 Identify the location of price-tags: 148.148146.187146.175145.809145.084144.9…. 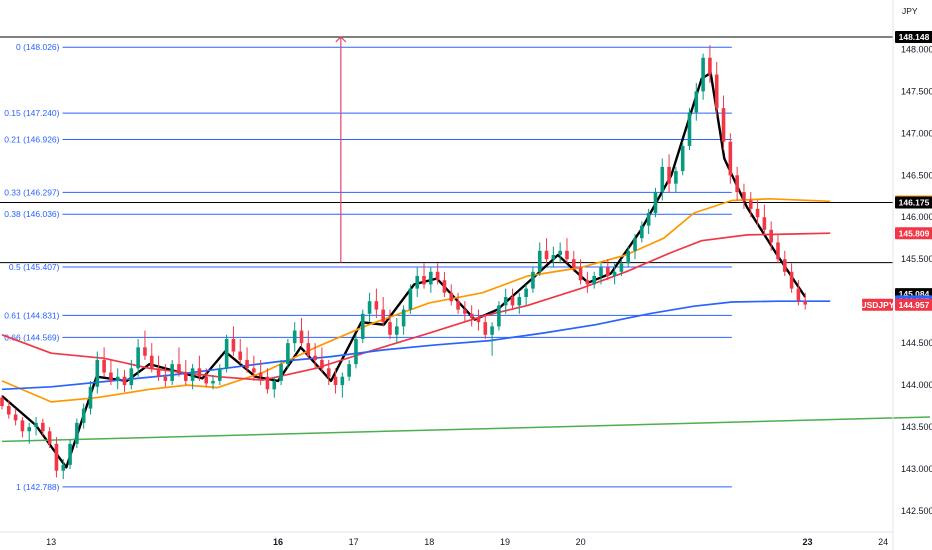
(896, 170).